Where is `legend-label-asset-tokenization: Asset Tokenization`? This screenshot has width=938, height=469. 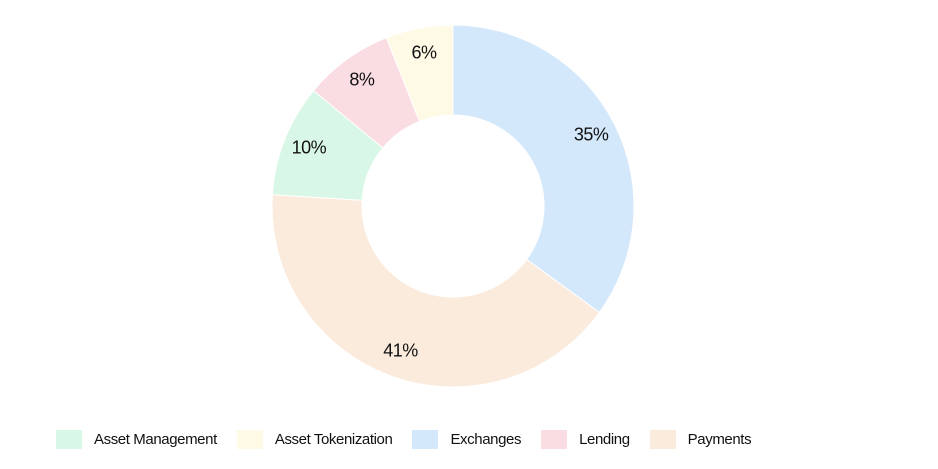
legend-label-asset-tokenization: Asset Tokenization is located at coordinates (333, 439).